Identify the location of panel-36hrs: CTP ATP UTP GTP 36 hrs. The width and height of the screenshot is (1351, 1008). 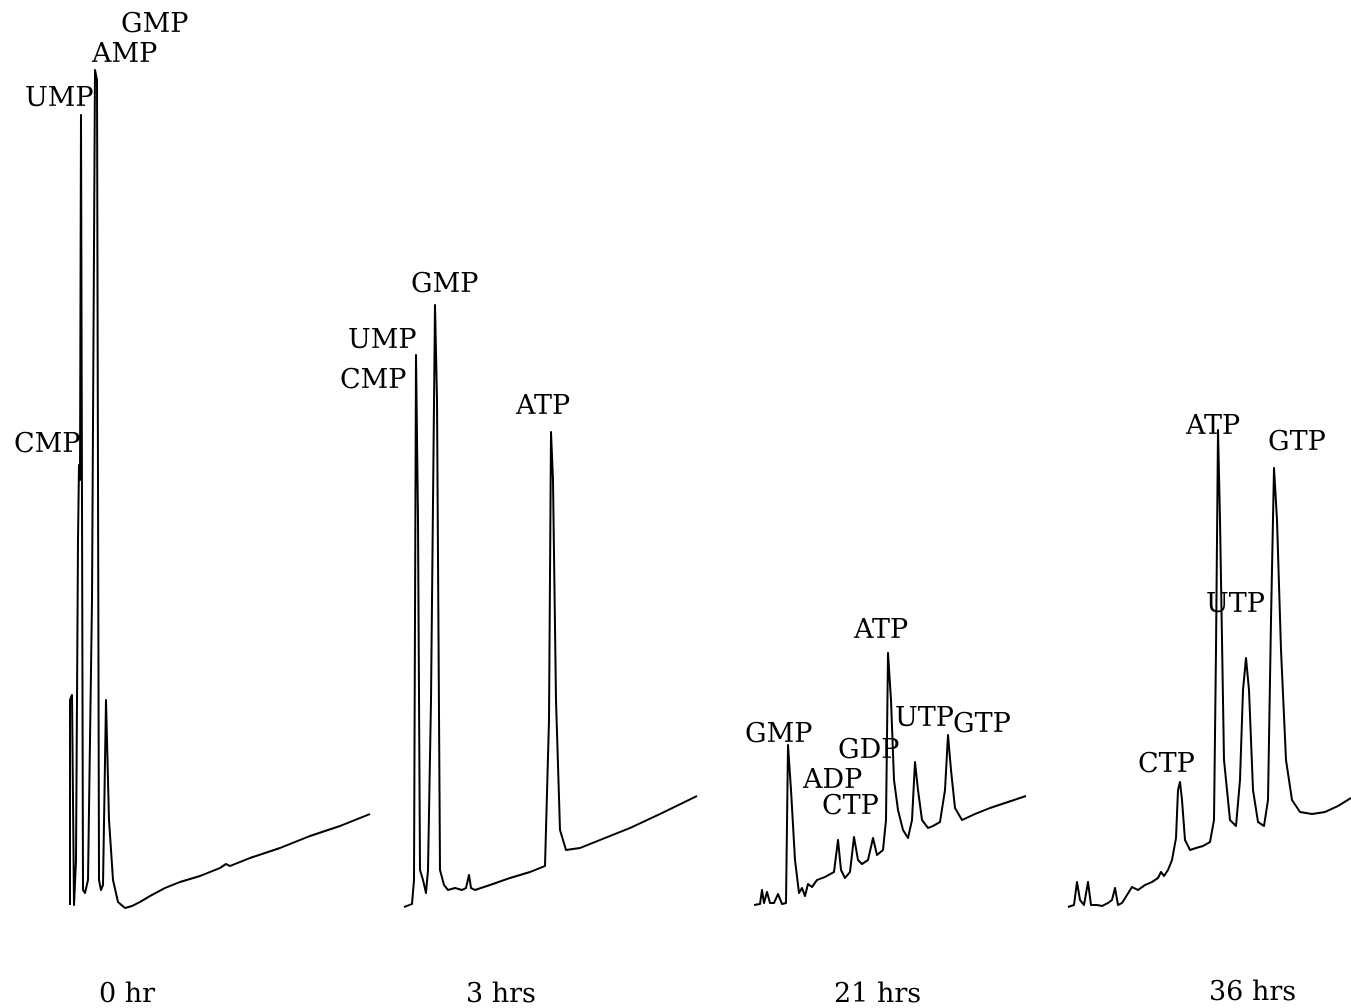
(1209, 708).